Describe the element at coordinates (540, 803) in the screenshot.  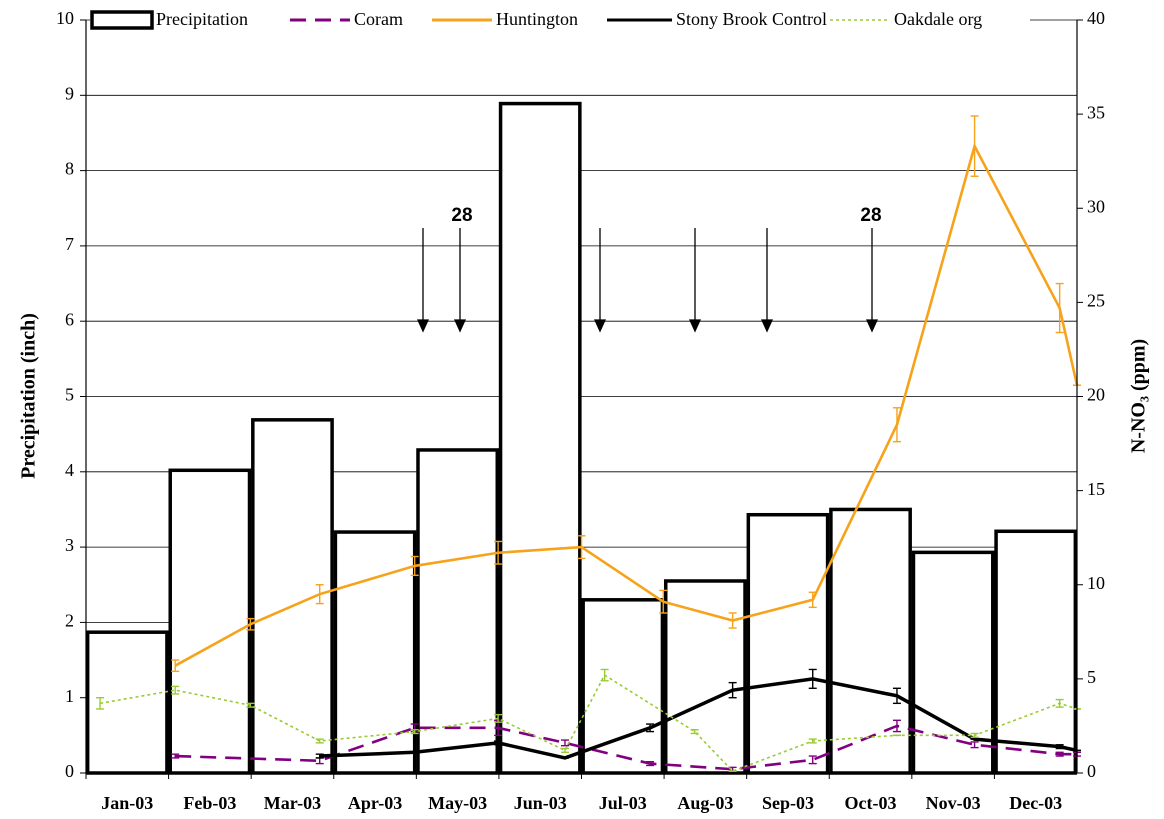
I see `x-tick-label: Jun-03` at that location.